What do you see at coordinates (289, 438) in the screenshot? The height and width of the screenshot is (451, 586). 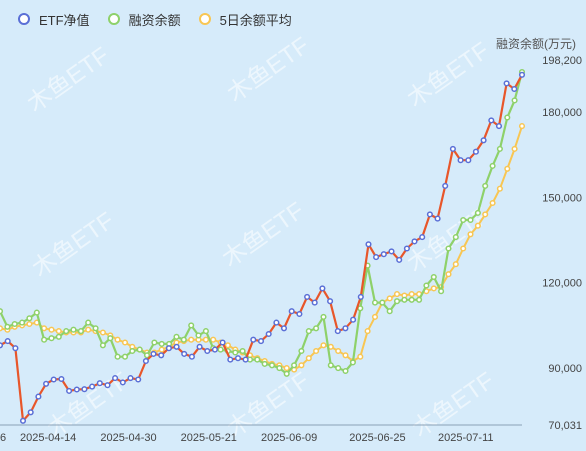 I see `x-tick-label: 2025-06-09` at bounding box center [289, 438].